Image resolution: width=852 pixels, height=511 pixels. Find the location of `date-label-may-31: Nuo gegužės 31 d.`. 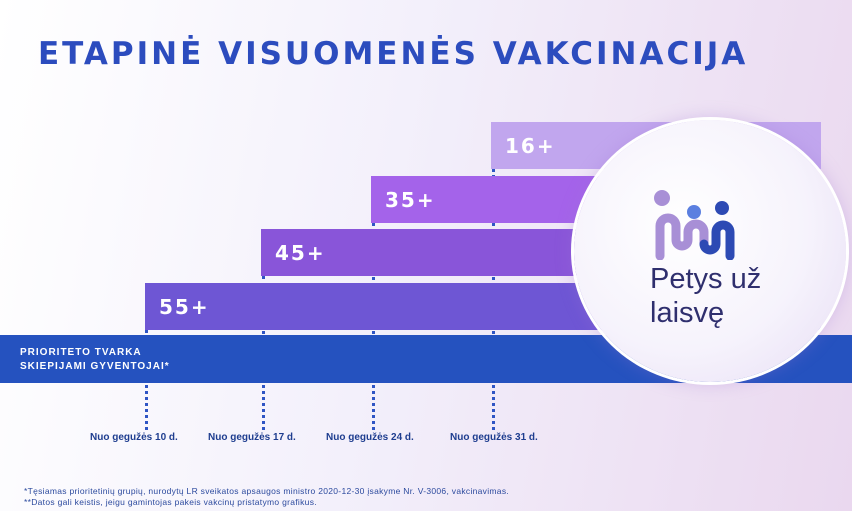

date-label-may-31: Nuo gegužės 31 d. is located at coordinates (494, 437).